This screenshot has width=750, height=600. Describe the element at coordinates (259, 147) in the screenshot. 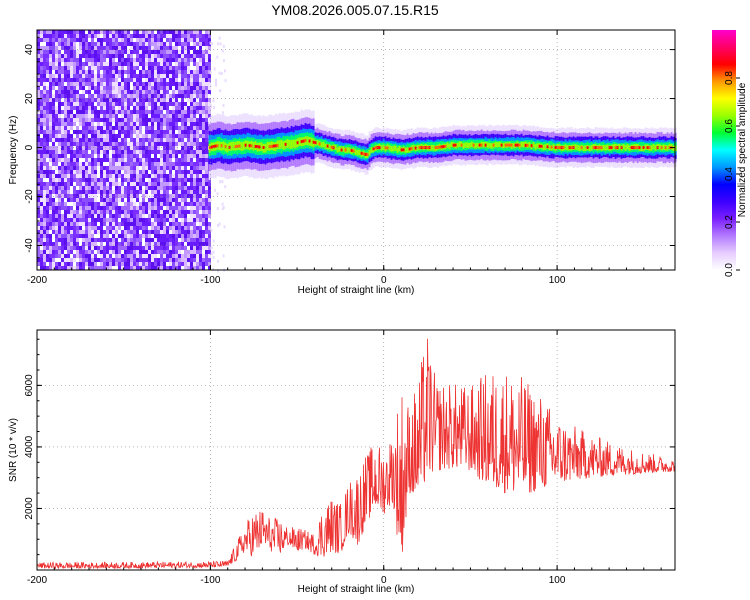

I see `ridge-peak` at that location.